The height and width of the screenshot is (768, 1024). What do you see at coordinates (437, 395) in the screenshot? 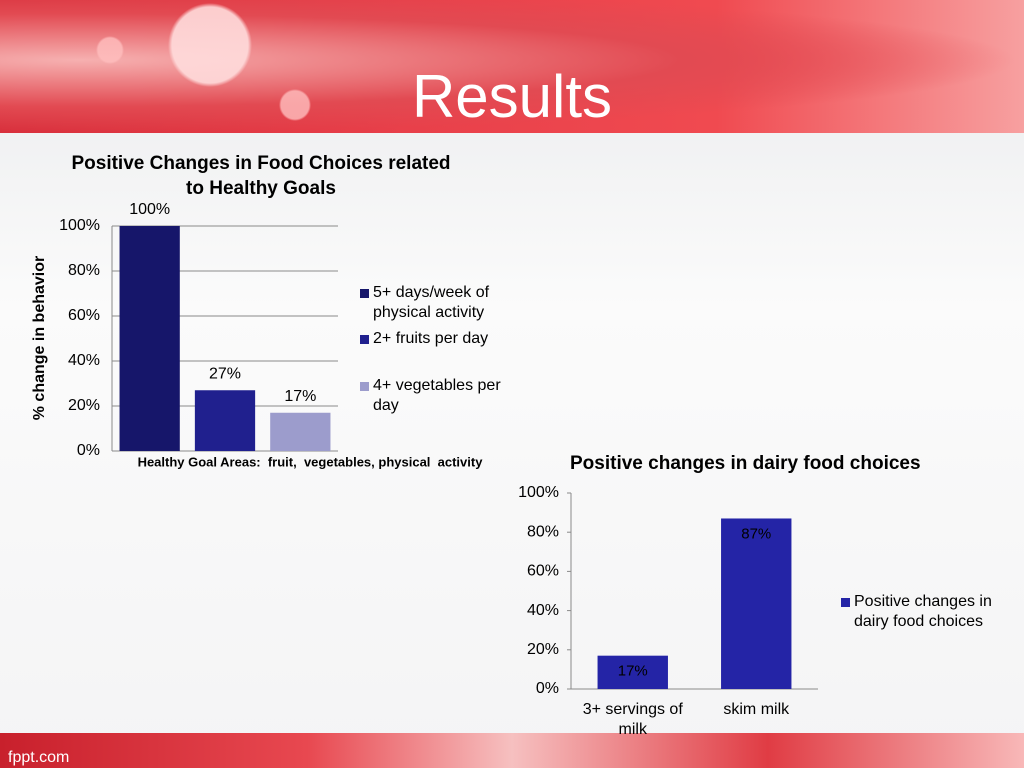
I see `legend-label: 4+ vegetables per day` at bounding box center [437, 395].